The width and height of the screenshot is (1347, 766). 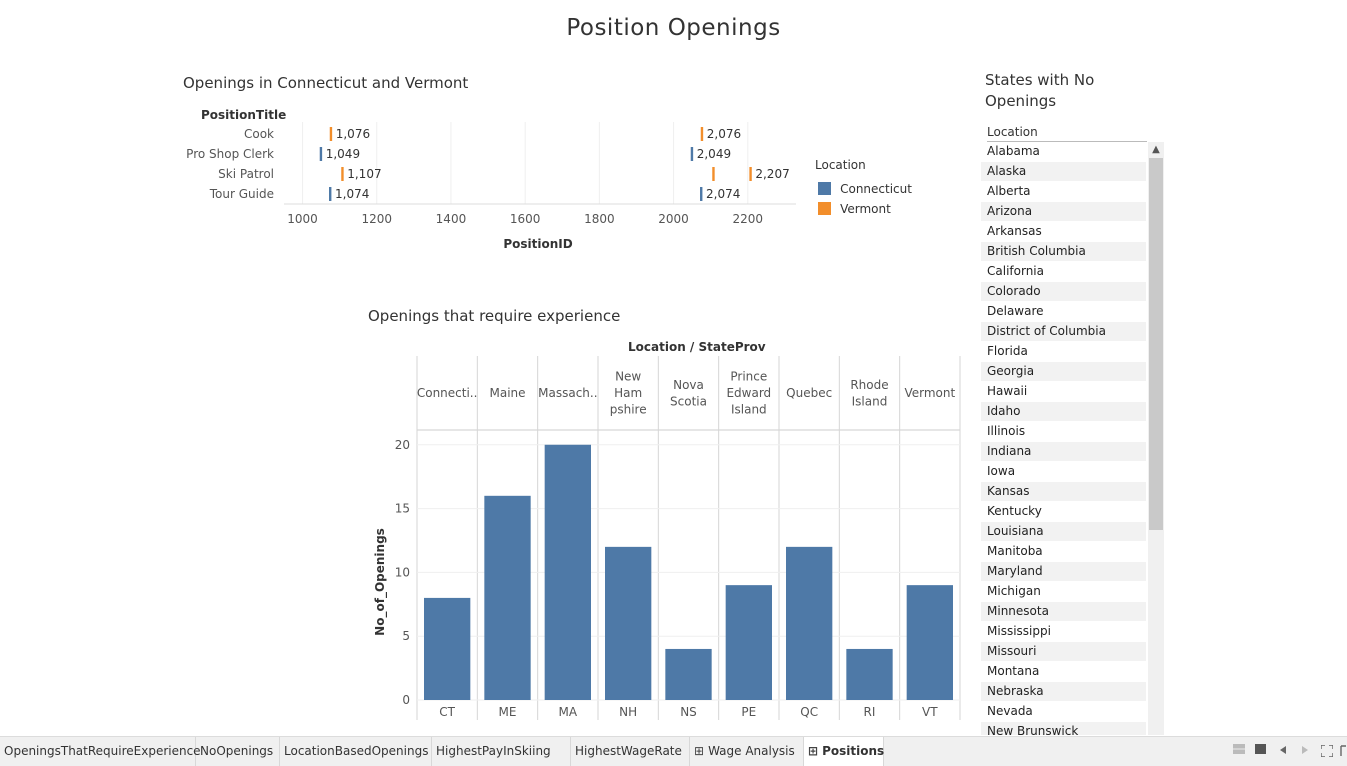 What do you see at coordinates (1063, 251) in the screenshot?
I see `list-item: British Columbia` at bounding box center [1063, 251].